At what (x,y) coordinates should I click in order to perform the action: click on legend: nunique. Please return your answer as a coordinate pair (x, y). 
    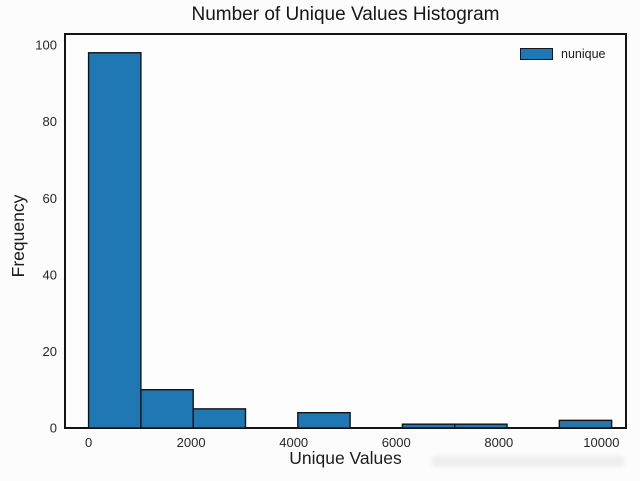
    Looking at the image, I should click on (563, 53).